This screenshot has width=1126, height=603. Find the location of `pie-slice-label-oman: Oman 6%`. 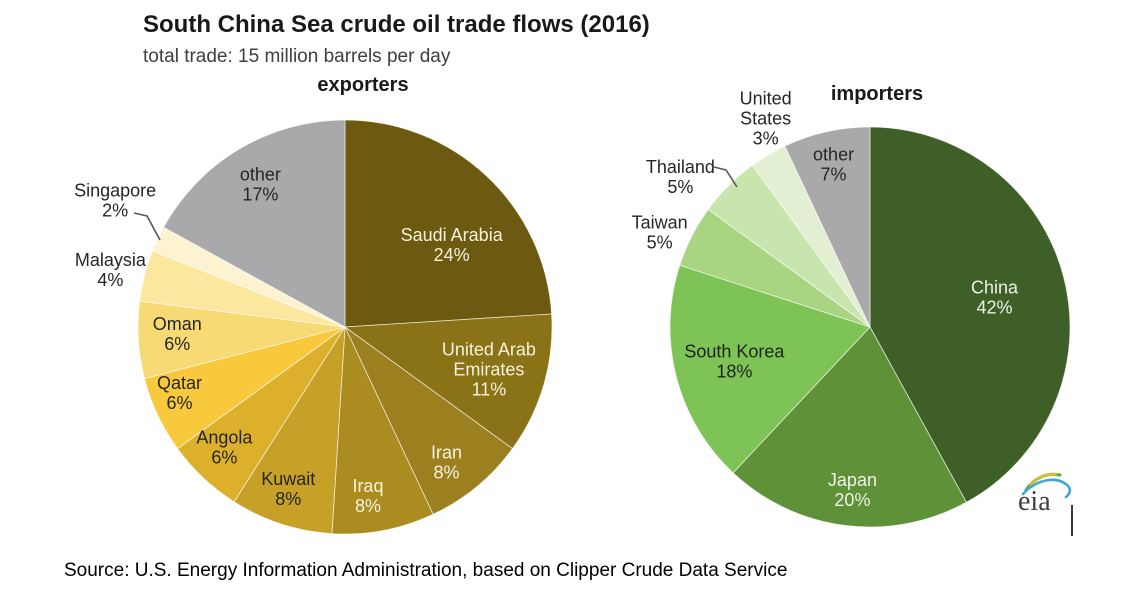

pie-slice-label-oman: Oman 6% is located at coordinates (177, 334).